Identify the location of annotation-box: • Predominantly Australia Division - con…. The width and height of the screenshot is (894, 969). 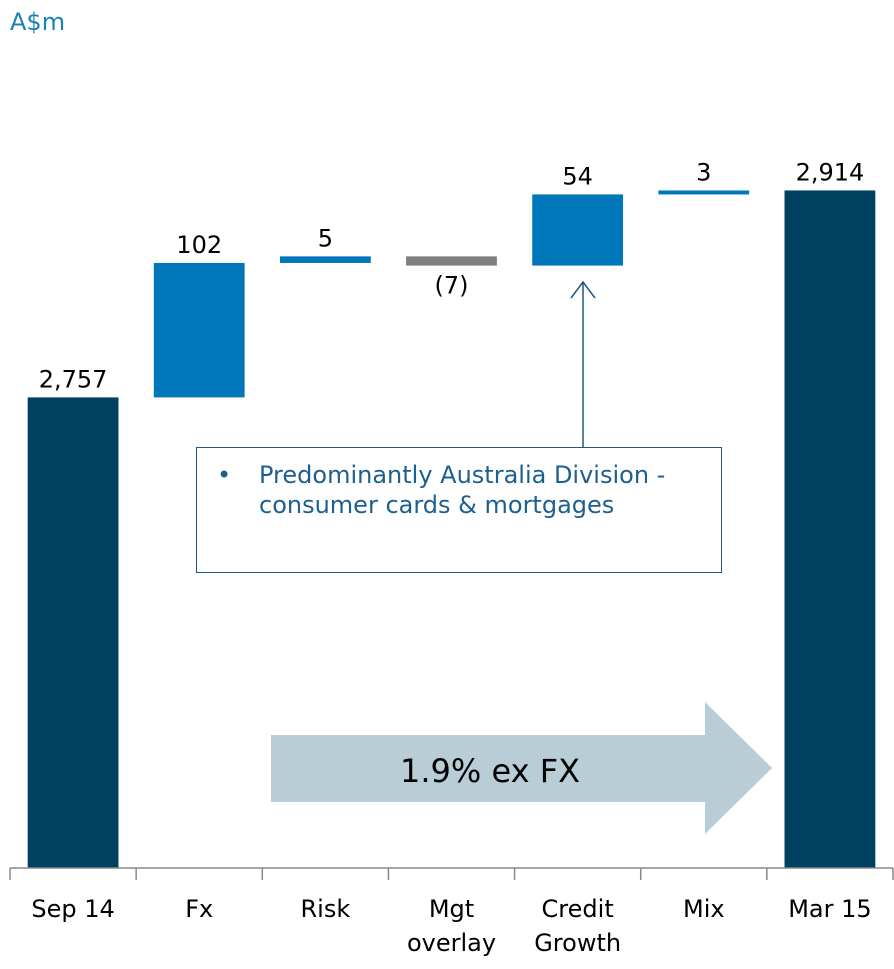
(459, 510).